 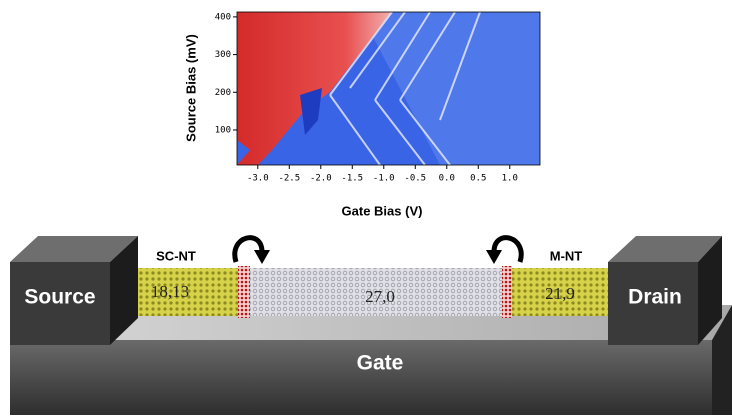 I want to click on drain-front, so click(x=653, y=303).